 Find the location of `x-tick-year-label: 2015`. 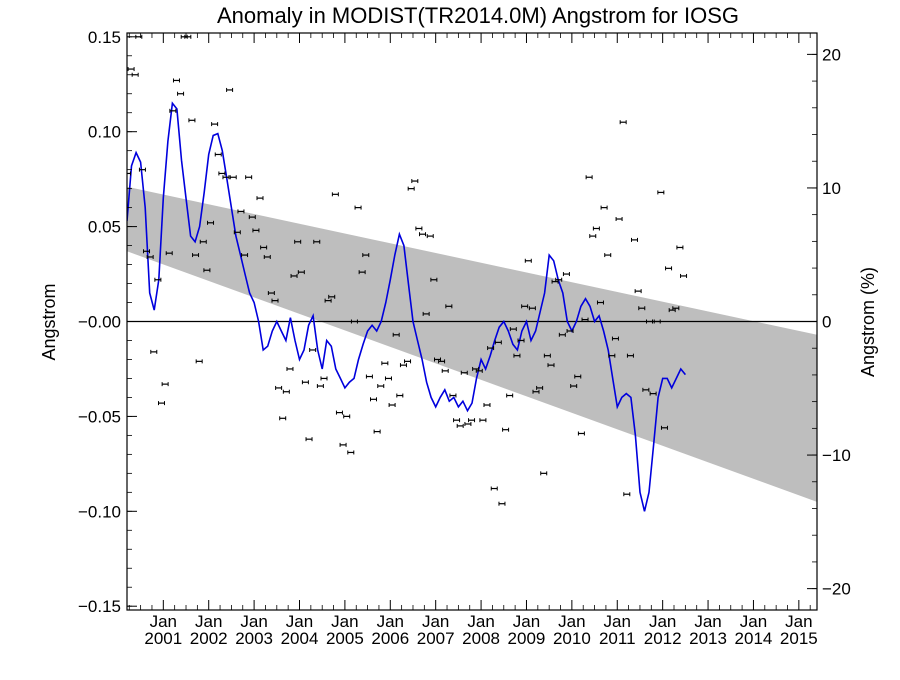

x-tick-year-label: 2015 is located at coordinates (799, 638).